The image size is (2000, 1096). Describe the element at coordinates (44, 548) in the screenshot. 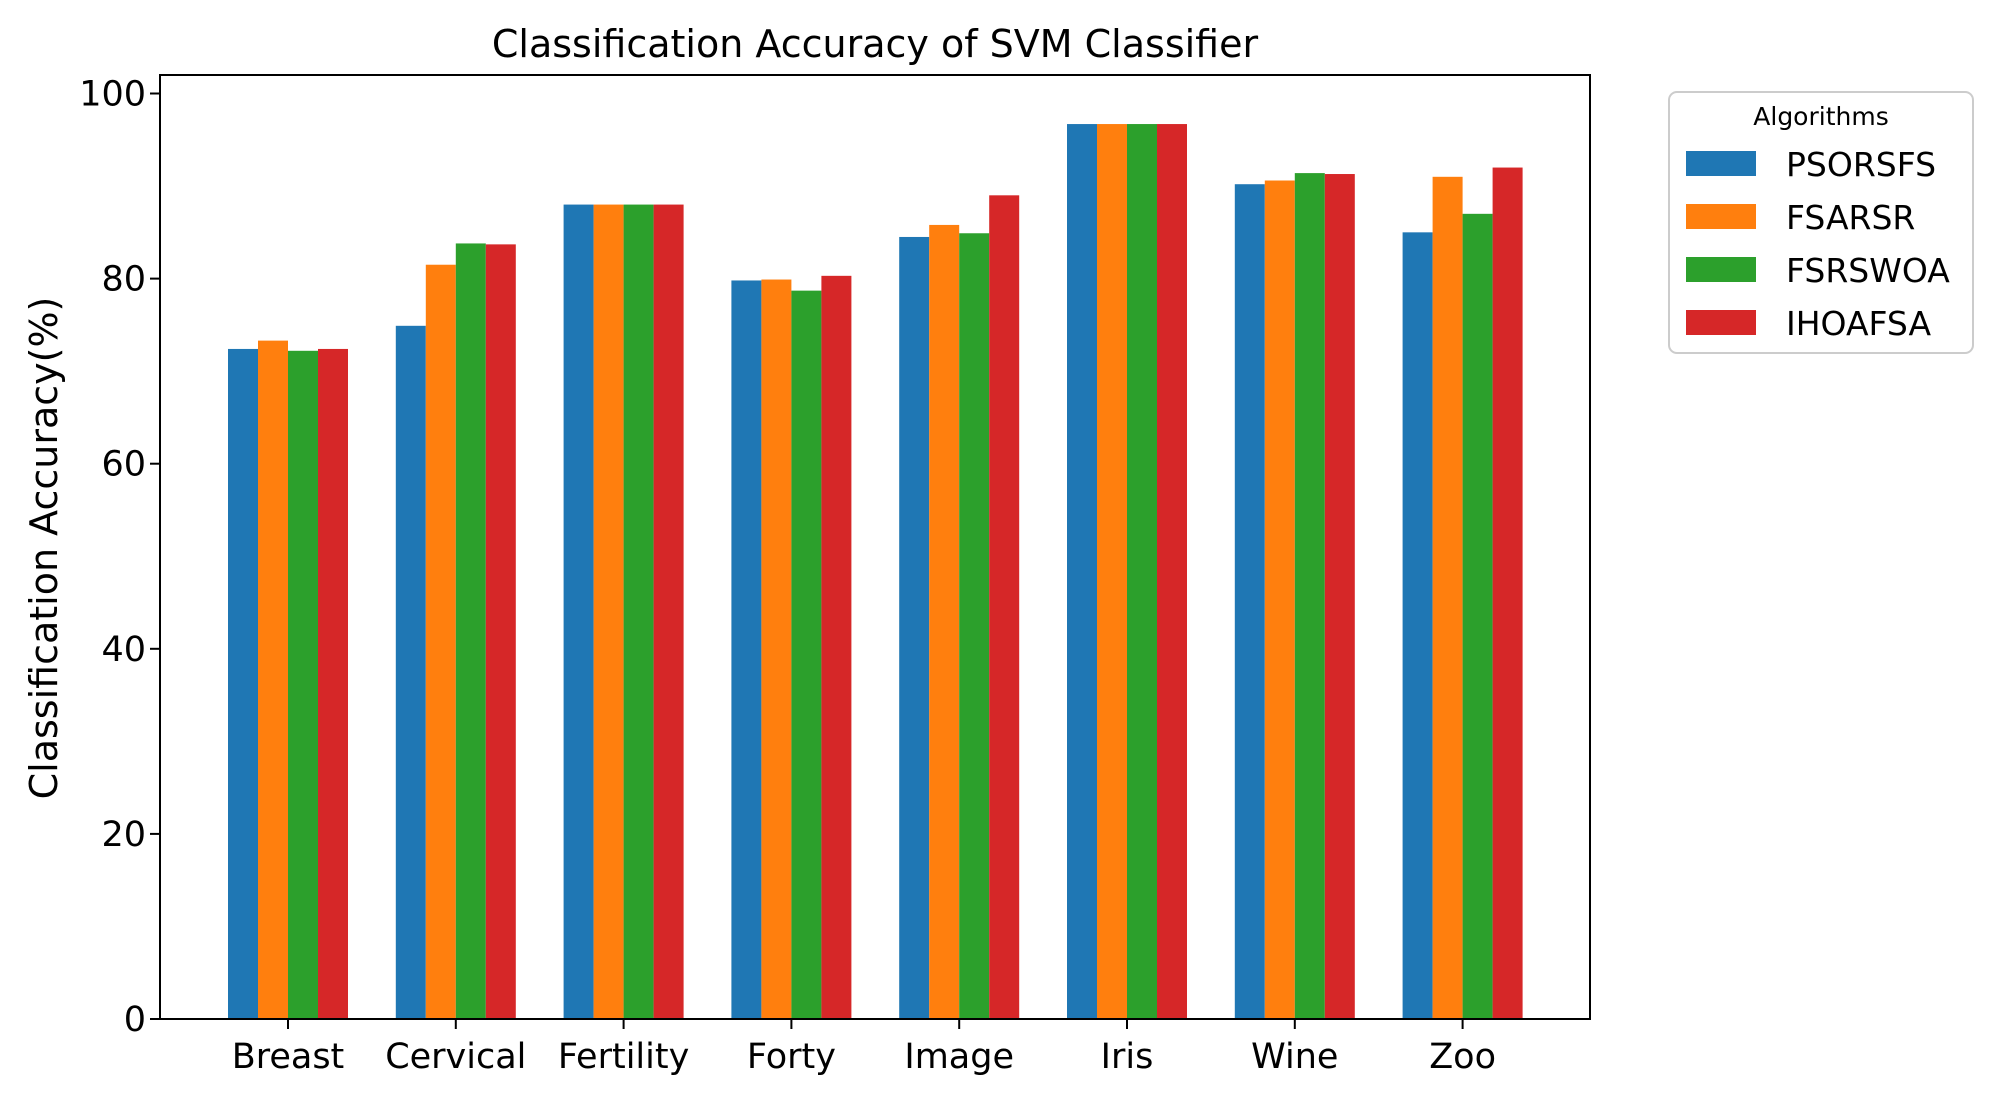

I see `y-axis-label: Classification Accuracy(%)` at that location.